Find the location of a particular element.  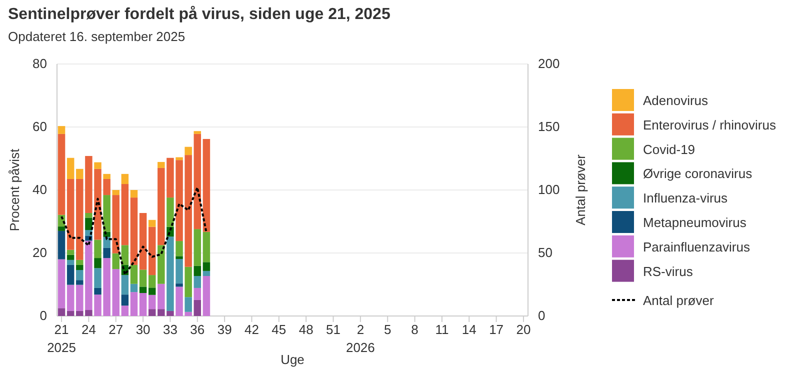

y-tick-label: 40 is located at coordinates (39, 190).